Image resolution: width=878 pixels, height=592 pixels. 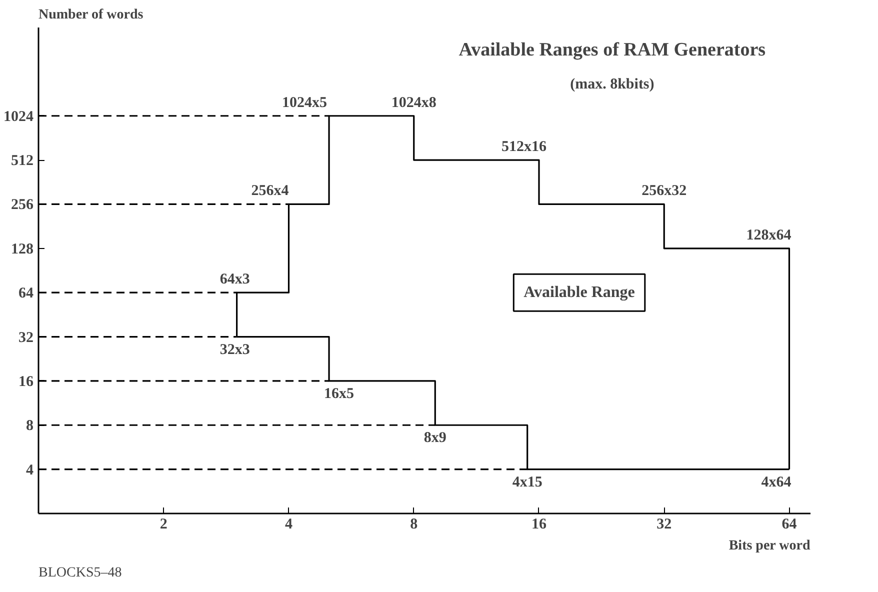 What do you see at coordinates (30, 426) in the screenshot?
I see `y-tick-label: 8` at bounding box center [30, 426].